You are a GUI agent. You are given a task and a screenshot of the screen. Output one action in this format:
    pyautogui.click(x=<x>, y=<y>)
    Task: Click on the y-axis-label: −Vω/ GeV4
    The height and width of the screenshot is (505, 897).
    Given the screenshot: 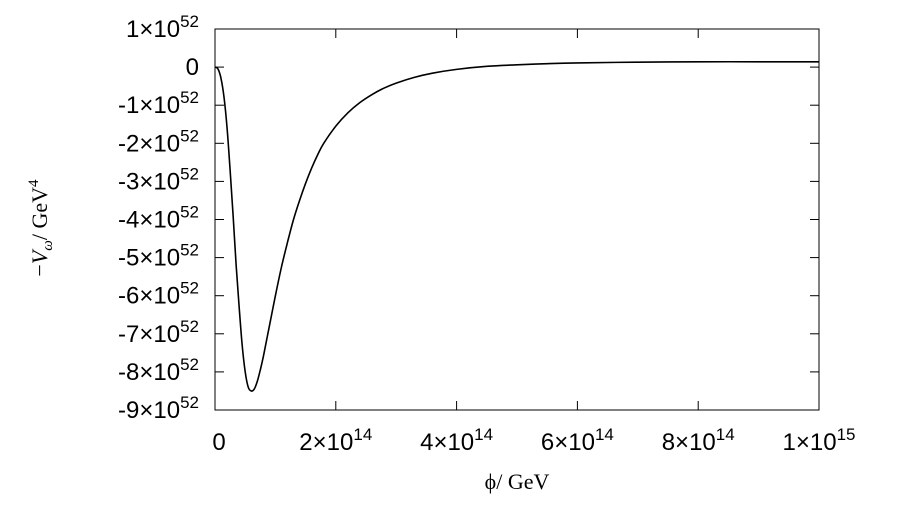 What is the action you would take?
    pyautogui.click(x=41, y=228)
    